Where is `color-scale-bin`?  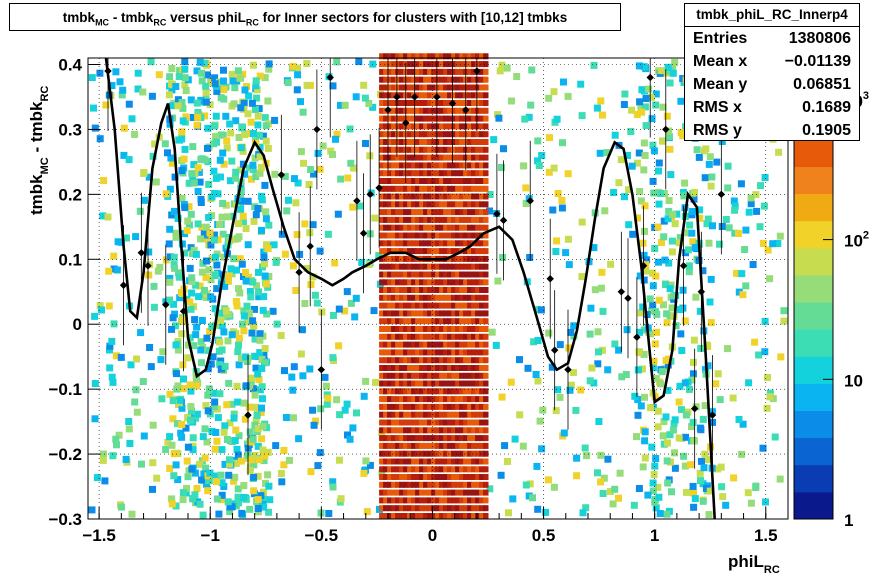 color-scale-bin is located at coordinates (813, 153).